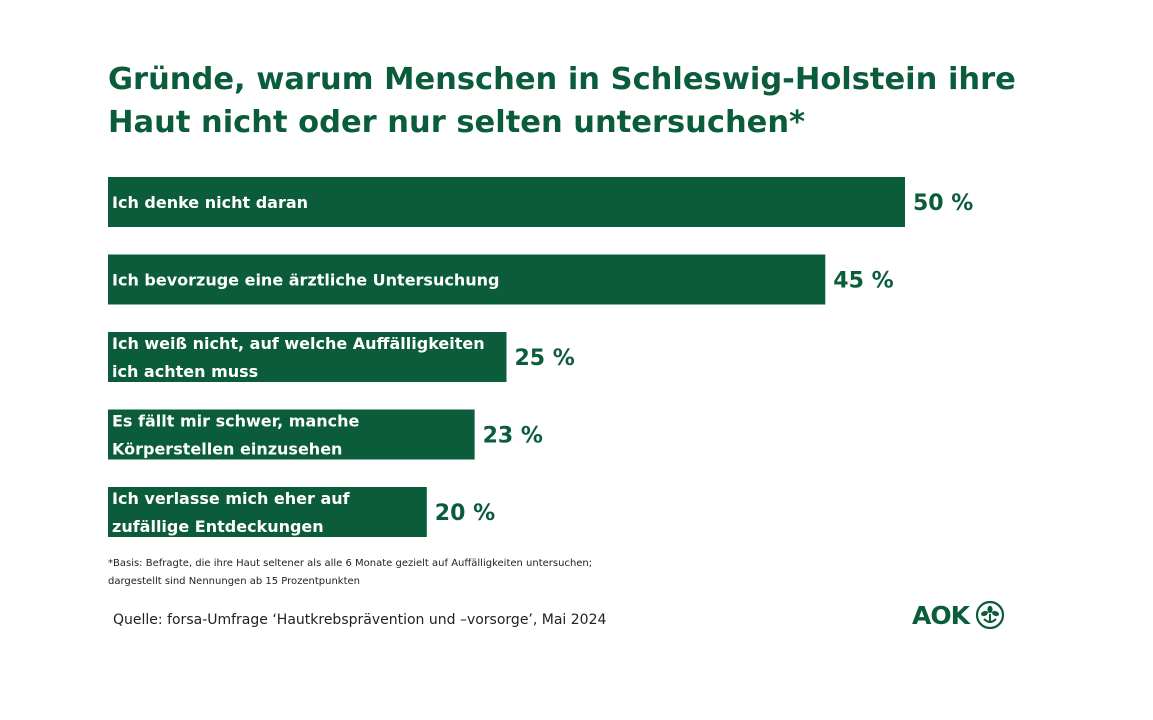 This screenshot has width=1153, height=720. I want to click on bar-5-value-label: 20 %, so click(465, 513).